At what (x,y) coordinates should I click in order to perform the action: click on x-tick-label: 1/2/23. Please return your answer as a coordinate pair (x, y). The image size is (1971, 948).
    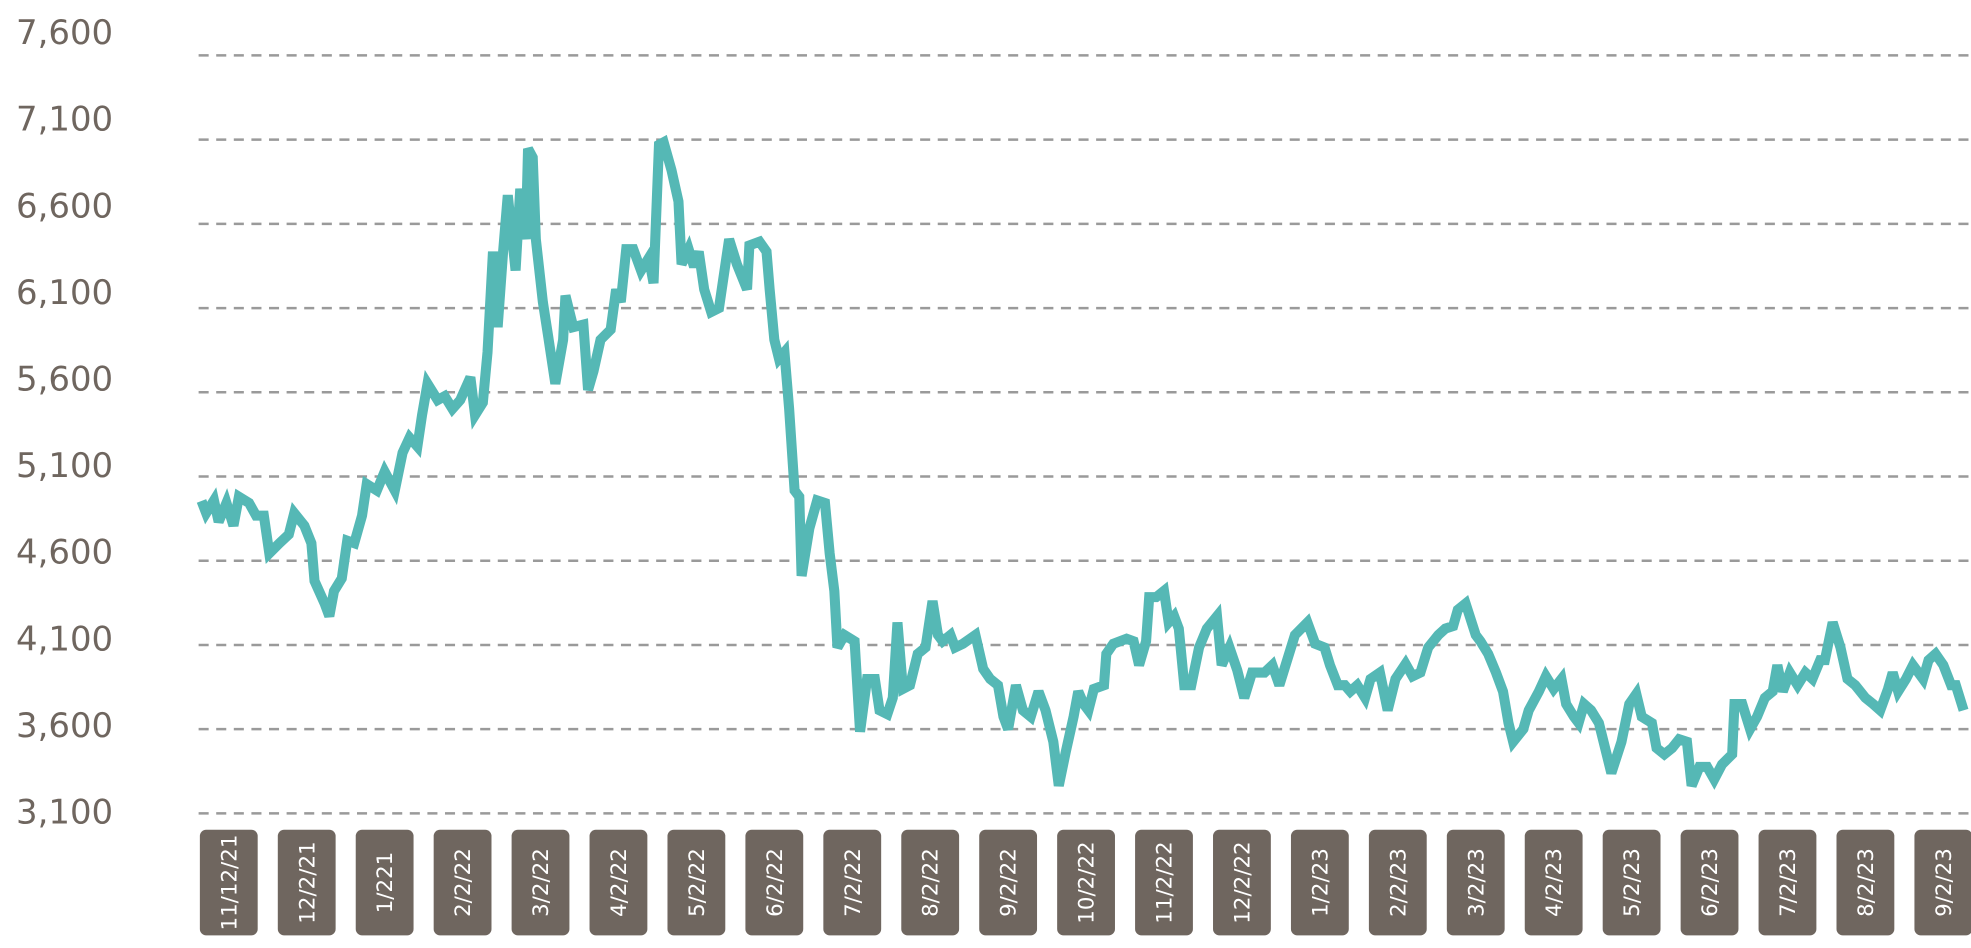
    Looking at the image, I should click on (1320, 882).